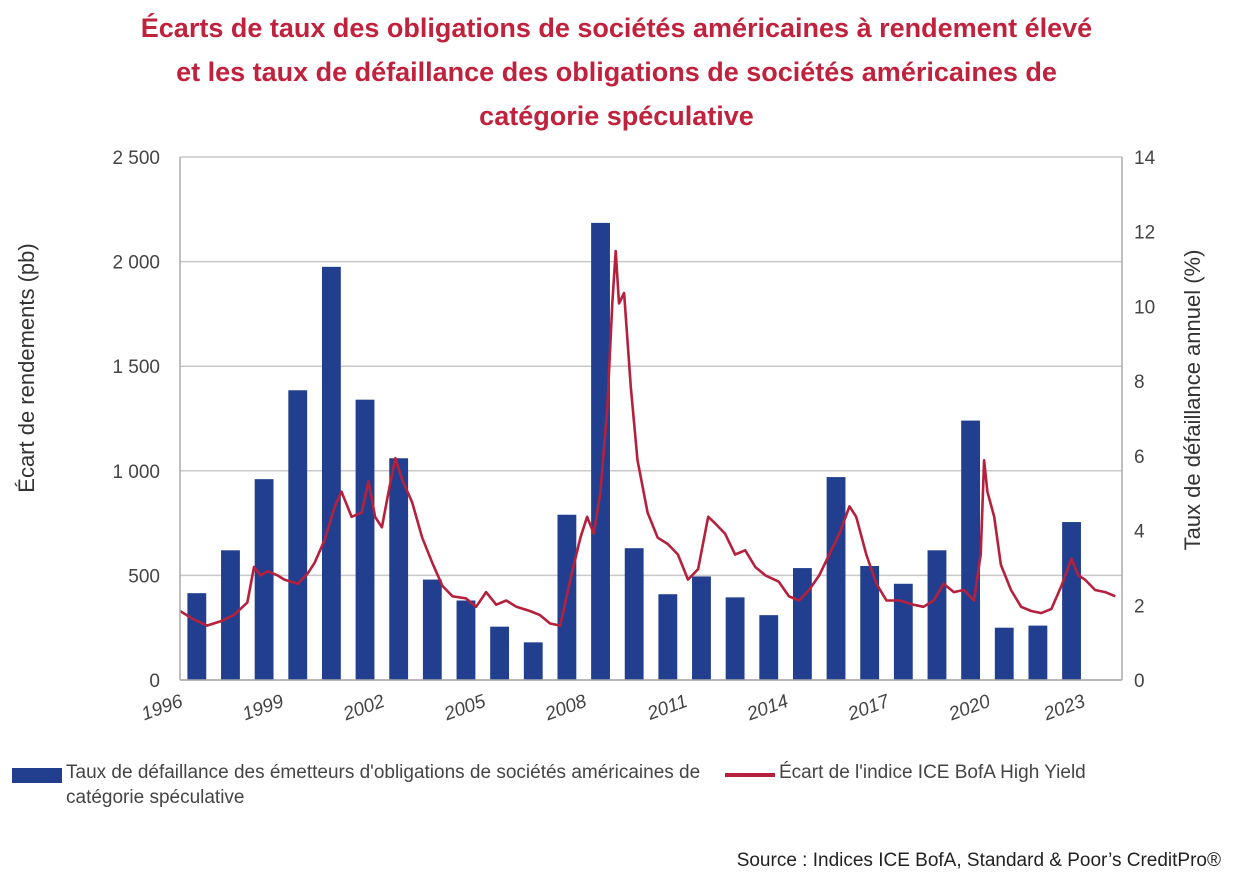 The height and width of the screenshot is (878, 1233). What do you see at coordinates (1139, 681) in the screenshot?
I see `y-right-tick-0: 0` at bounding box center [1139, 681].